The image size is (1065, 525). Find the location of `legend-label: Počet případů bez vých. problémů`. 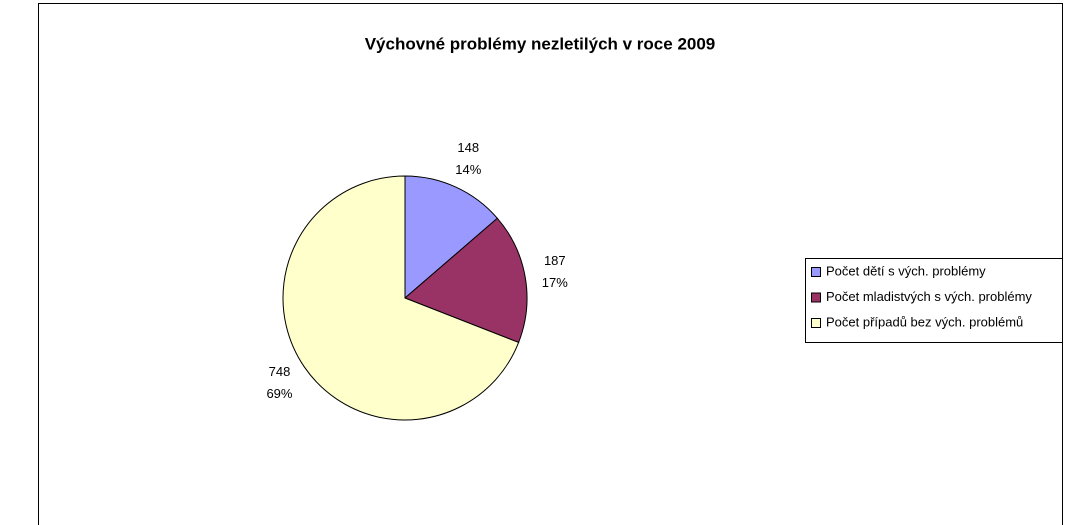

legend-label: Počet případů bez vých. problémů is located at coordinates (924, 321).